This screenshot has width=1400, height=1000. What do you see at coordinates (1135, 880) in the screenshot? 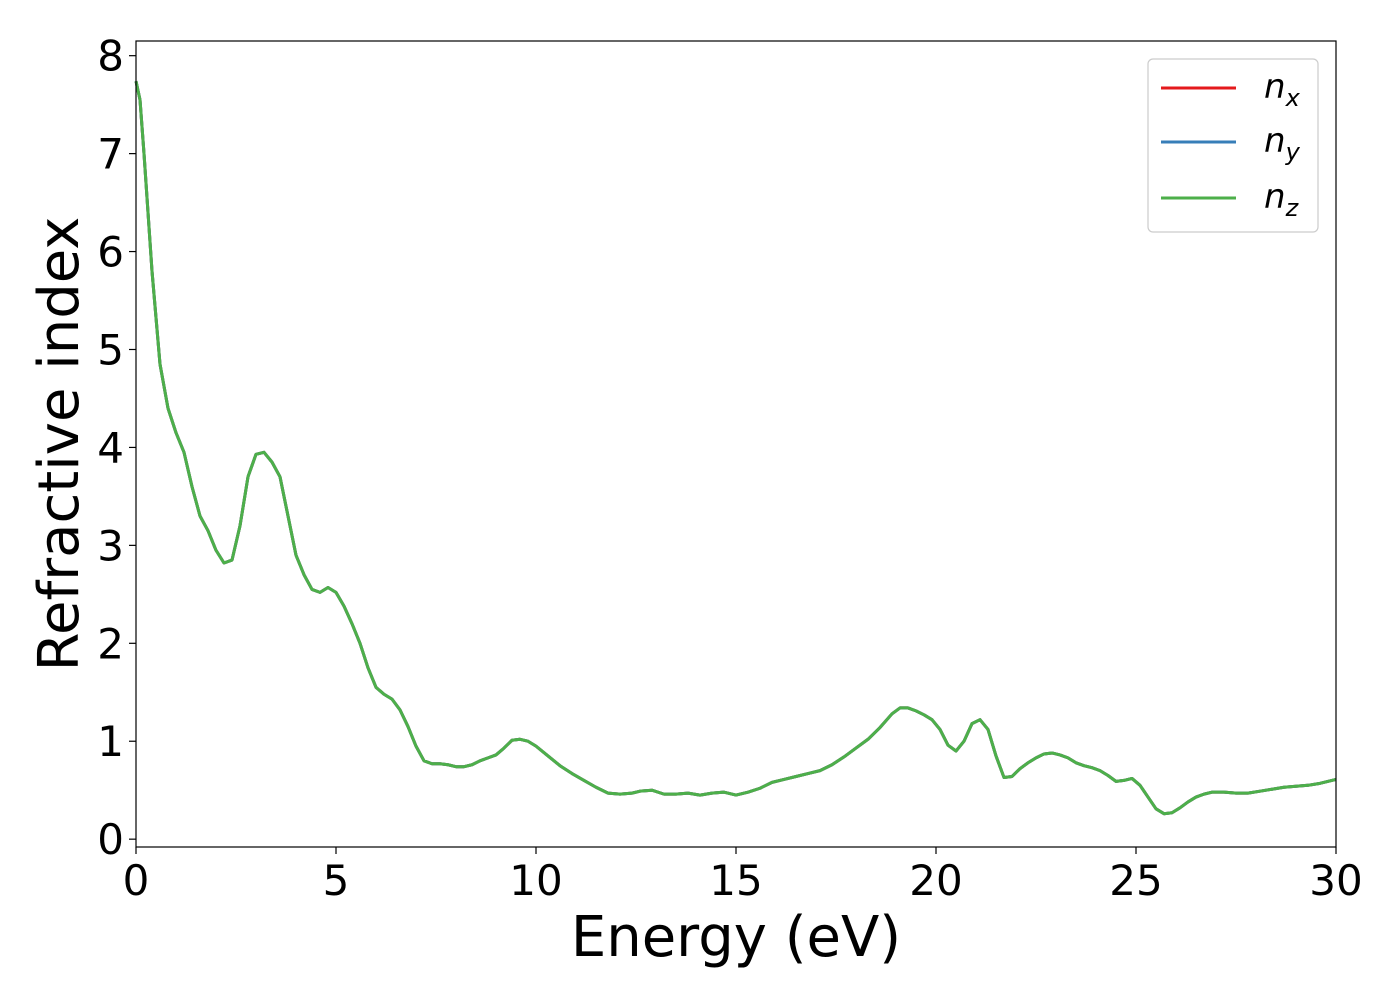
I see `x-tick-label: 25` at bounding box center [1135, 880].